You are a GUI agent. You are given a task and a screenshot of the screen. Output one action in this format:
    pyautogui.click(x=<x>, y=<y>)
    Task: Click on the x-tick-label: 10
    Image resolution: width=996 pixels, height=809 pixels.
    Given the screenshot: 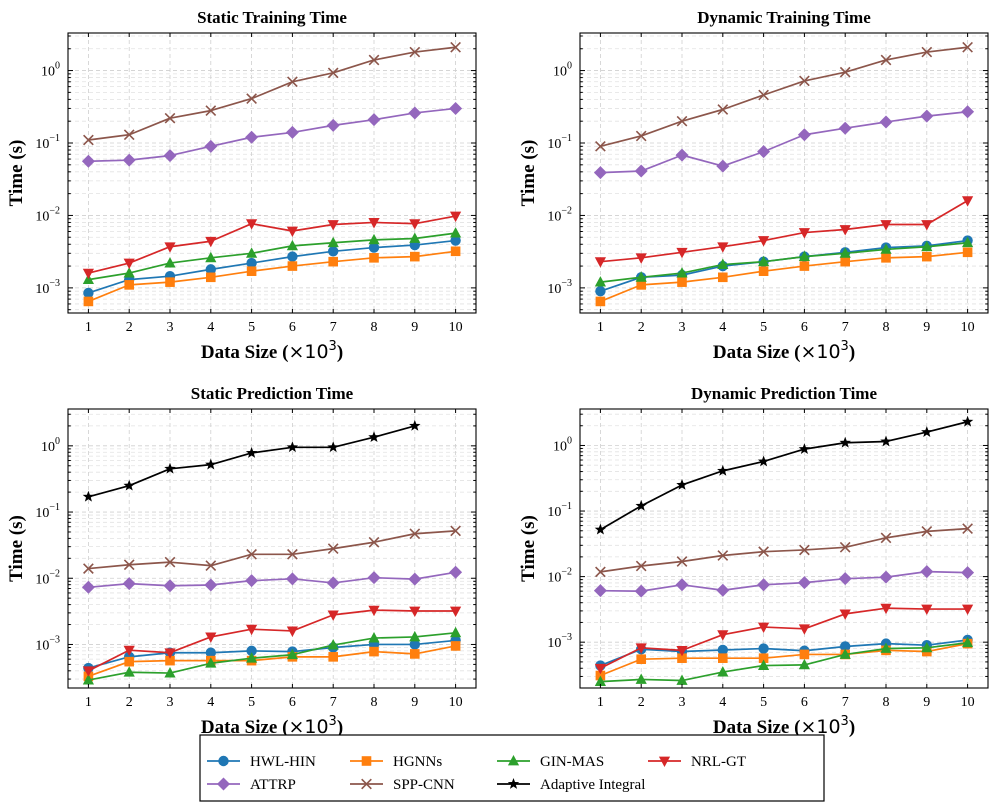 What is the action you would take?
    pyautogui.click(x=968, y=702)
    